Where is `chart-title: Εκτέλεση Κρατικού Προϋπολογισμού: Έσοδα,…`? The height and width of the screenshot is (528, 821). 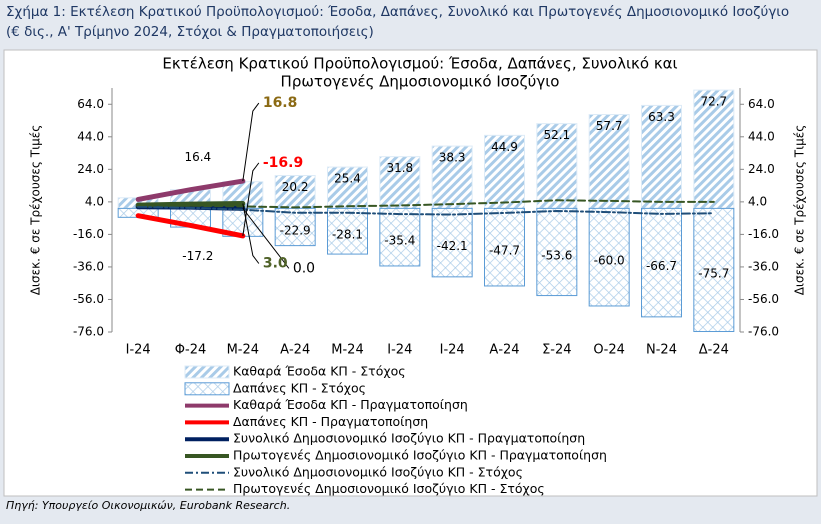
chart-title: Εκτέλεση Κρατικού Προϋπολογισμού: Έσοδα,… is located at coordinates (419, 64).